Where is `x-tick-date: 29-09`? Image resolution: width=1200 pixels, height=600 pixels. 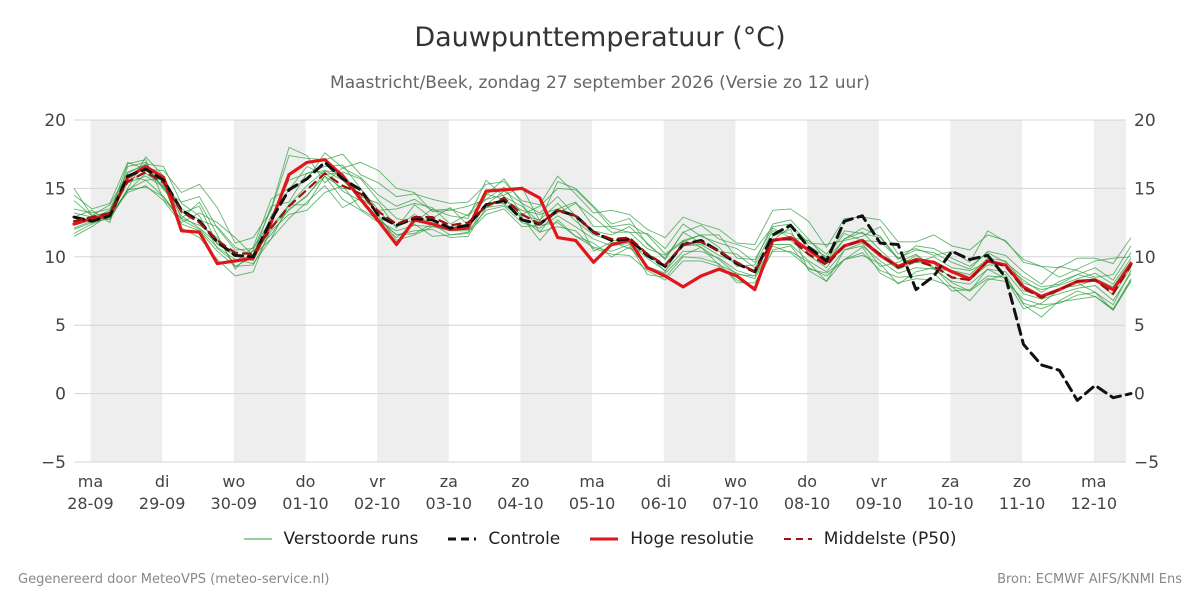
x-tick-date: 29-09 is located at coordinates (162, 503).